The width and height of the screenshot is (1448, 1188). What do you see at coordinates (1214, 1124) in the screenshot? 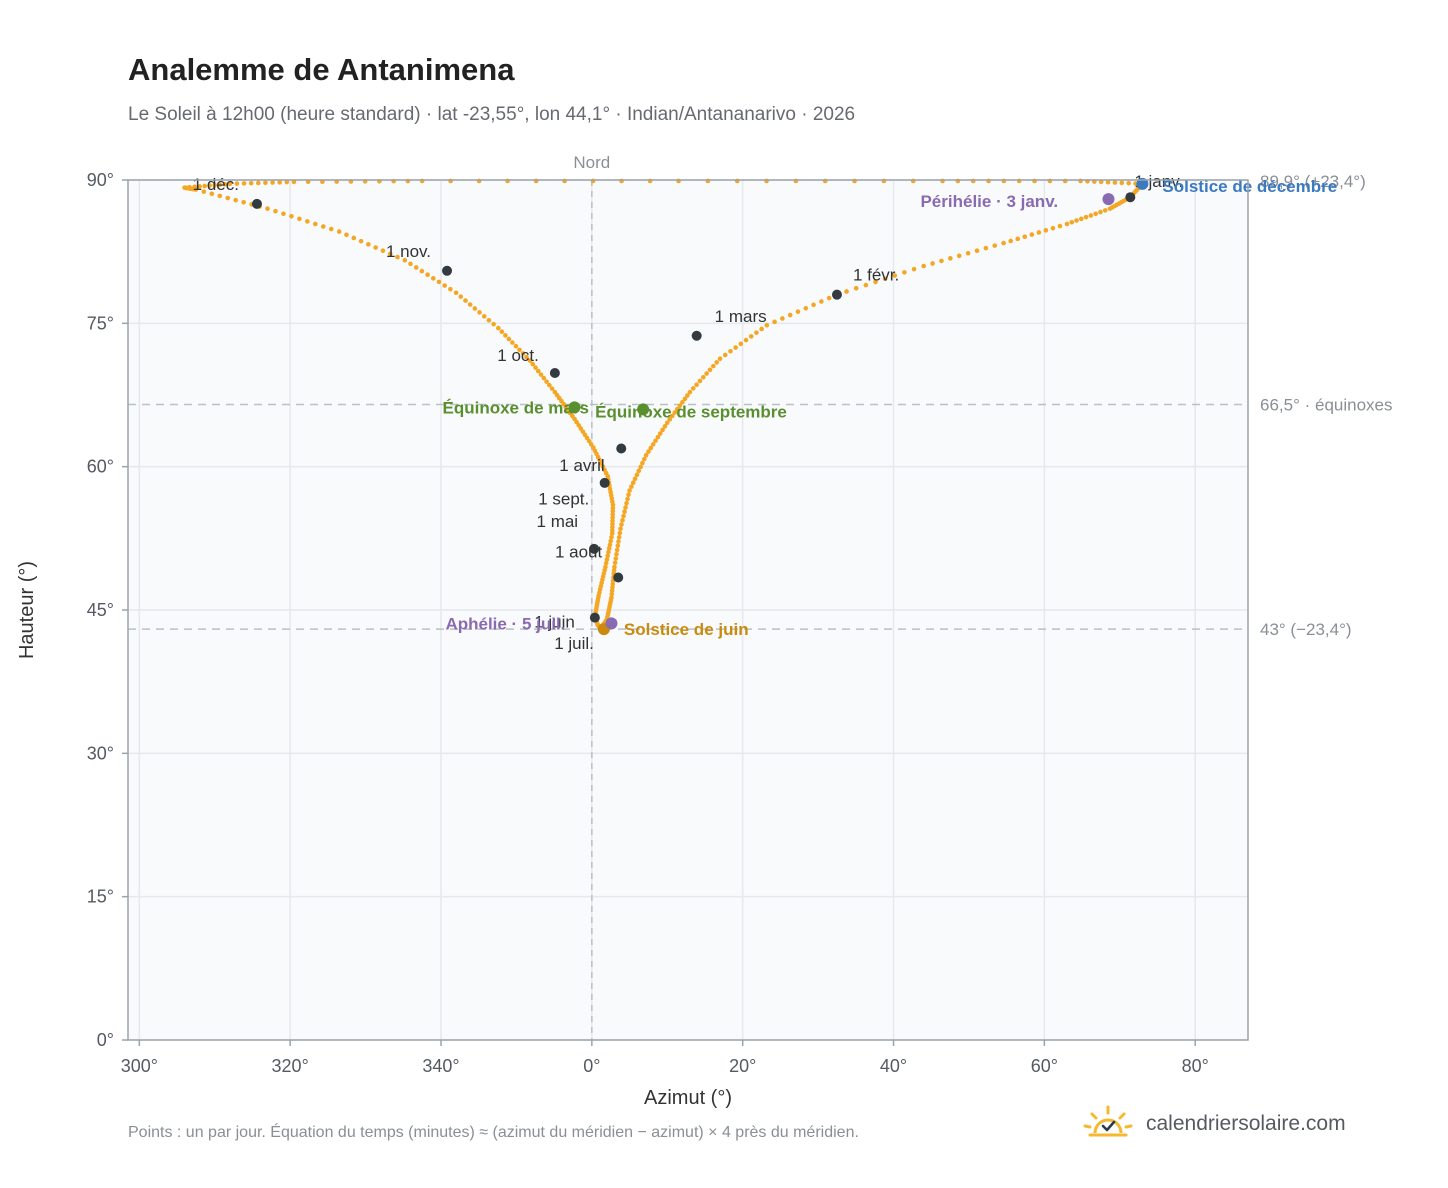
I see `brand: calendriersolaire.com` at bounding box center [1214, 1124].